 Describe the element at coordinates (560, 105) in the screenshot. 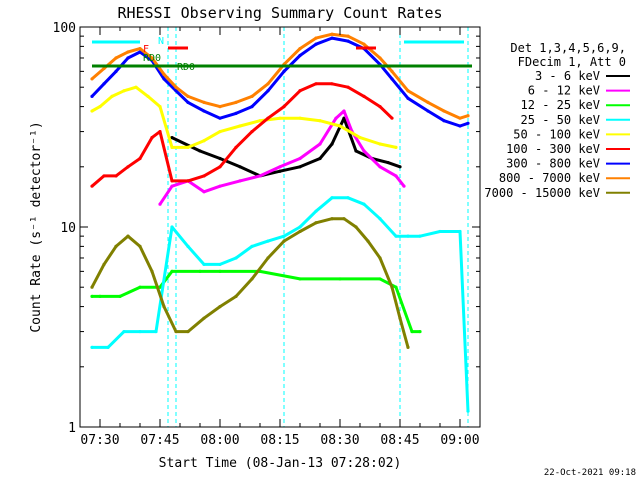

I see `legend-label-2: 12 - 25 keV` at that location.